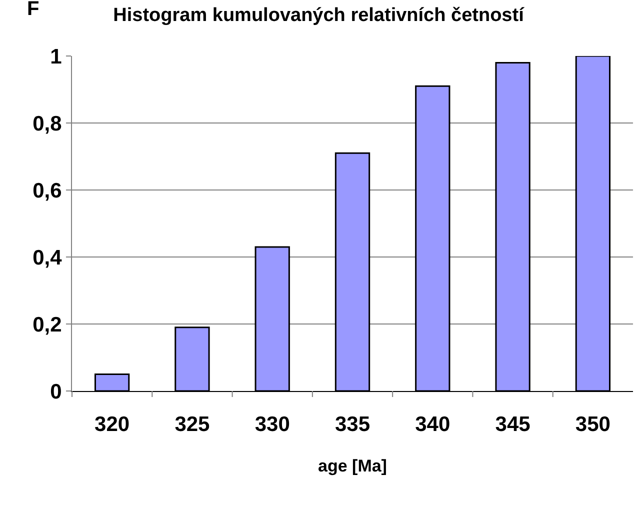 The image size is (637, 505). Describe the element at coordinates (352, 466) in the screenshot. I see `x-axis-title: age [Ma]` at that location.